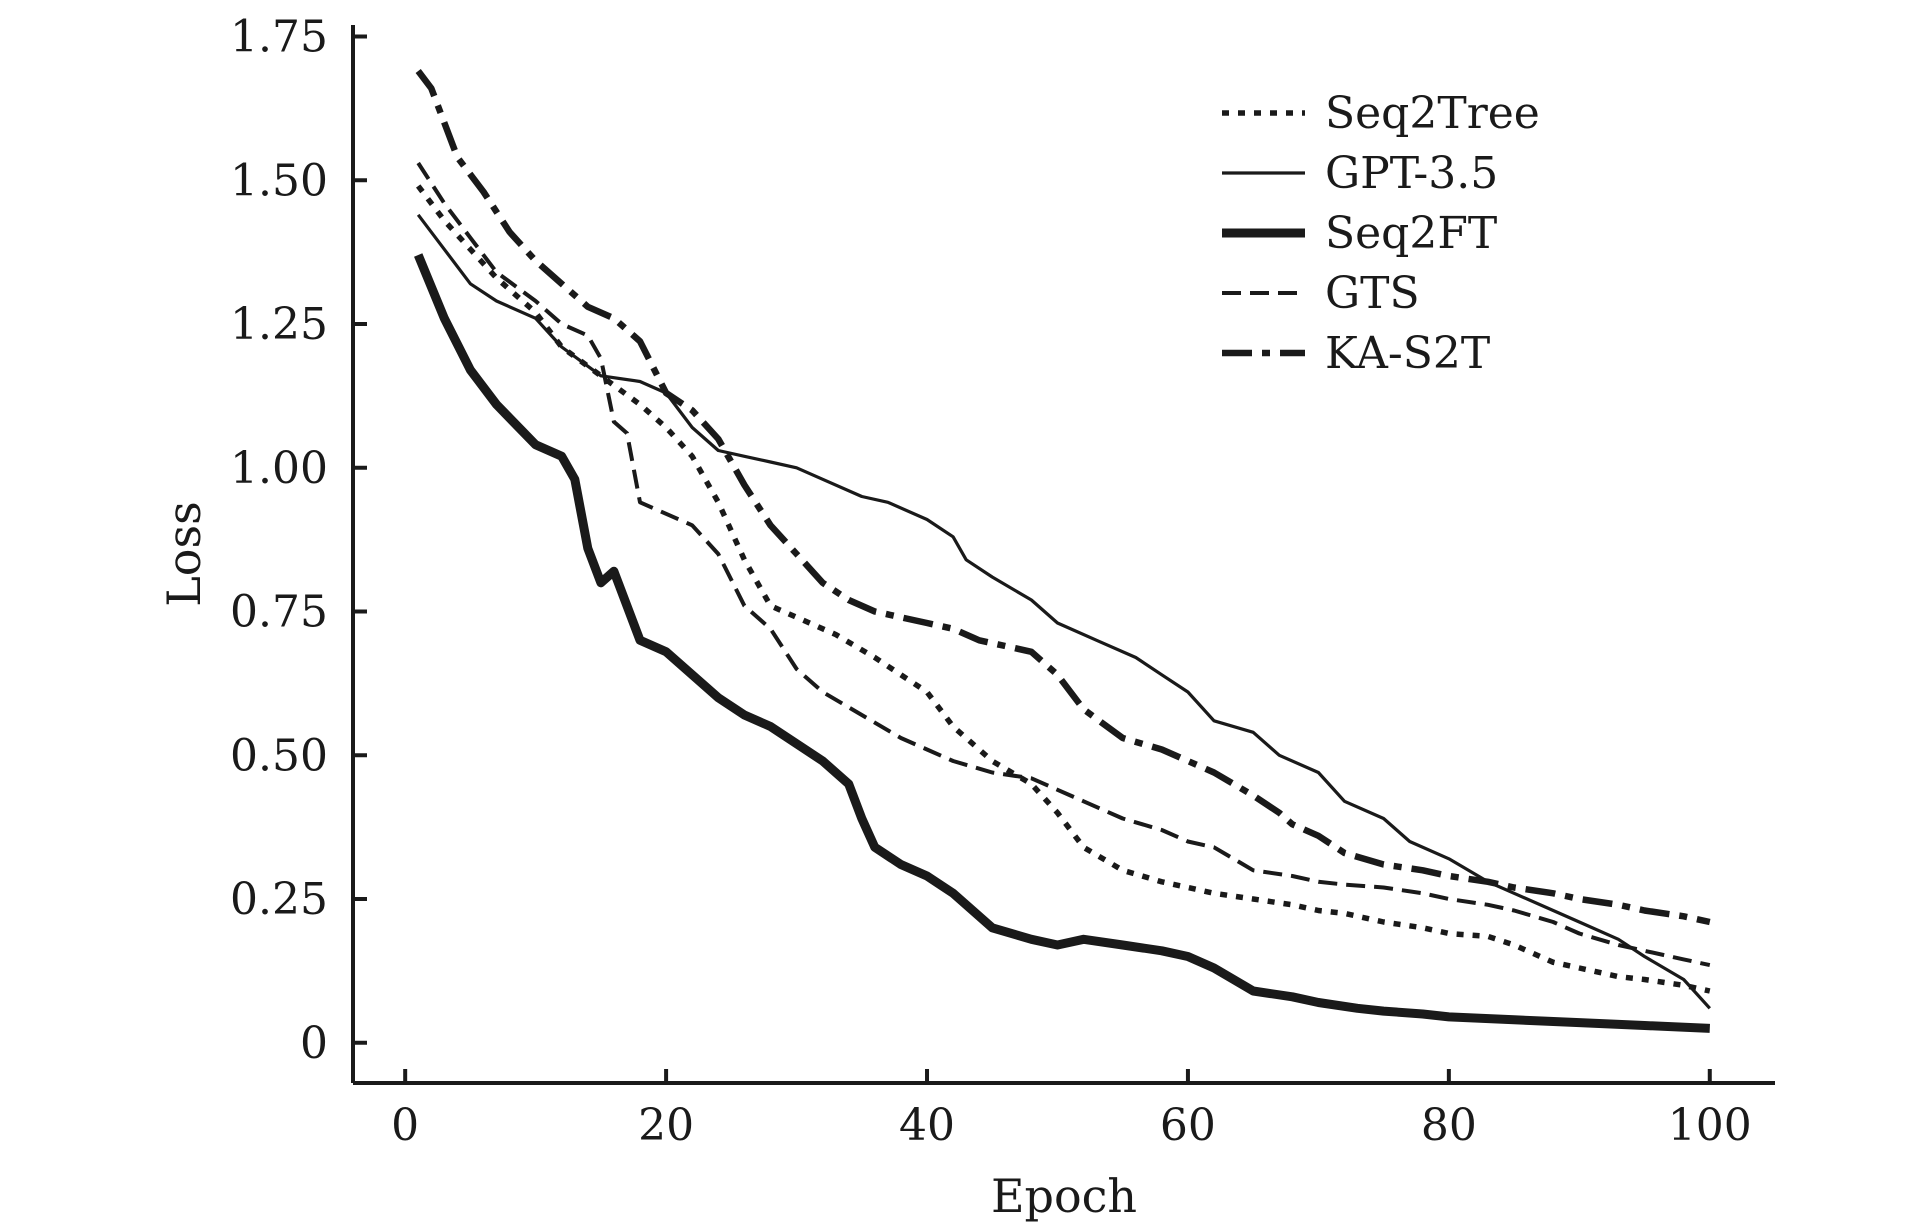 This screenshot has width=1913, height=1228. I want to click on legend: Seq2Tree GPT-3.5 Seq2FT GTS KA-S2T, so click(1381, 233).